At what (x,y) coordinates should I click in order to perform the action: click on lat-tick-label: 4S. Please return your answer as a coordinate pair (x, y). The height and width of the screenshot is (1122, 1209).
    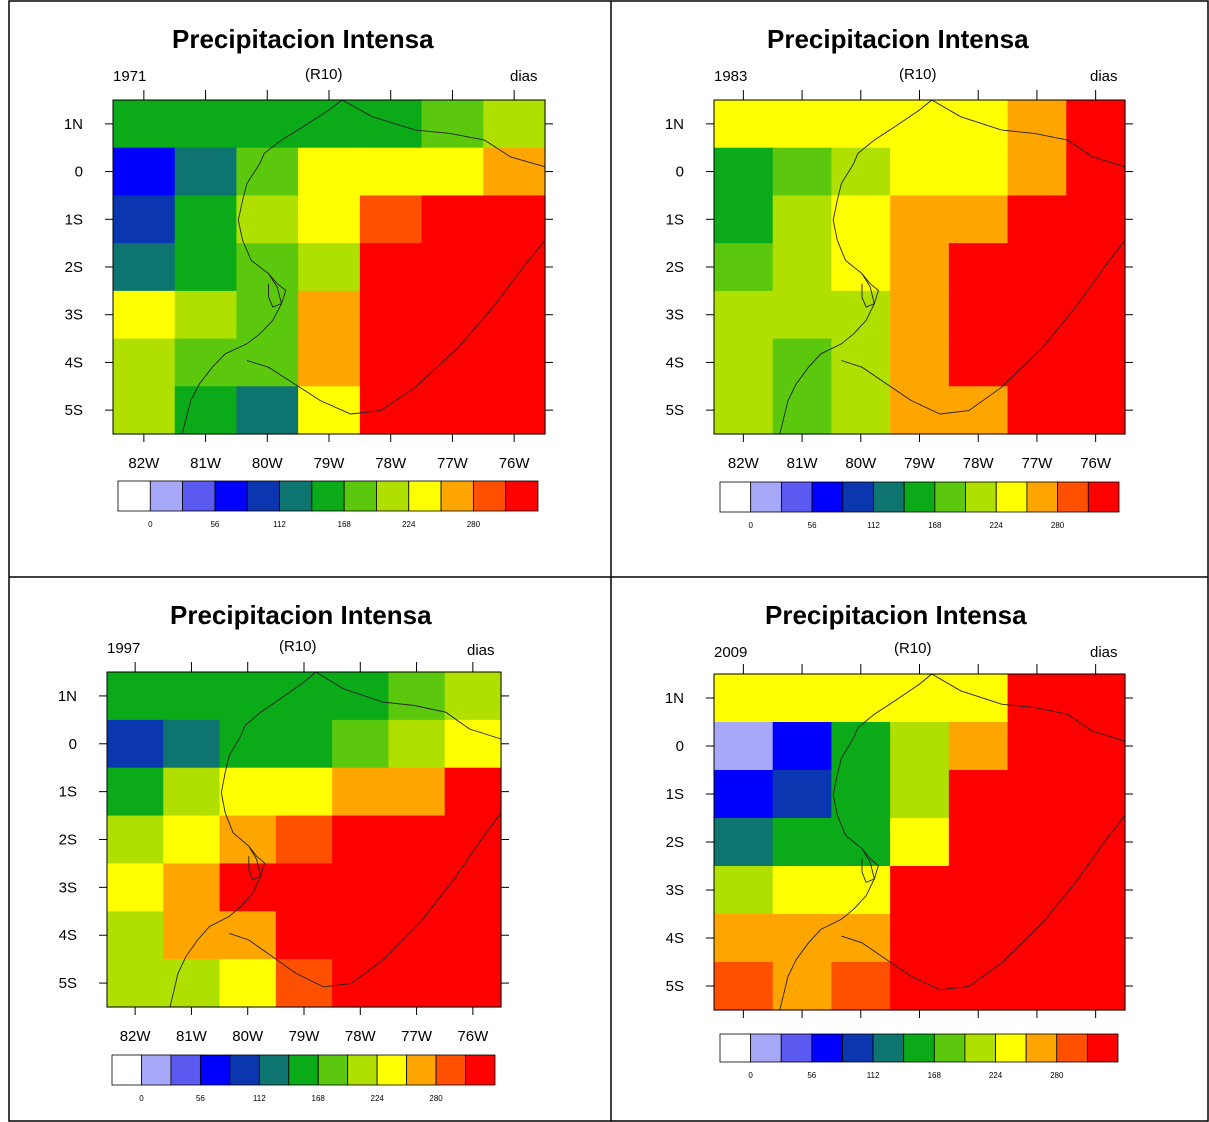
    Looking at the image, I should click on (675, 362).